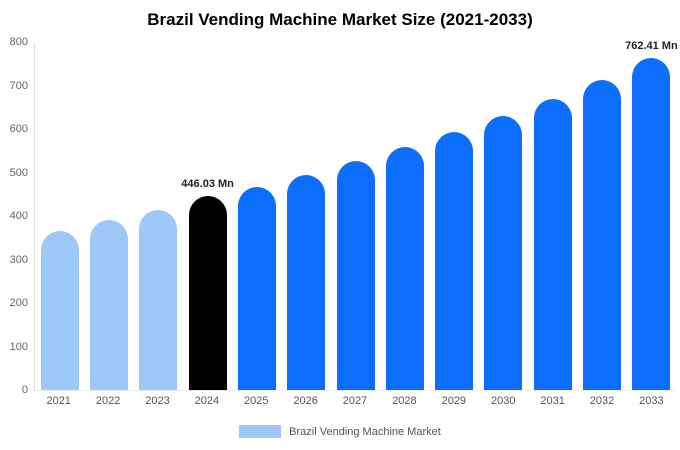  I want to click on bar-column-2022, so click(108, 216).